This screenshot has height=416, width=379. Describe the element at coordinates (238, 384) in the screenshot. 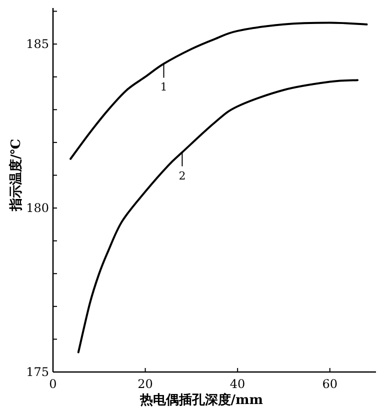

I see `x-tick-label: 40` at that location.